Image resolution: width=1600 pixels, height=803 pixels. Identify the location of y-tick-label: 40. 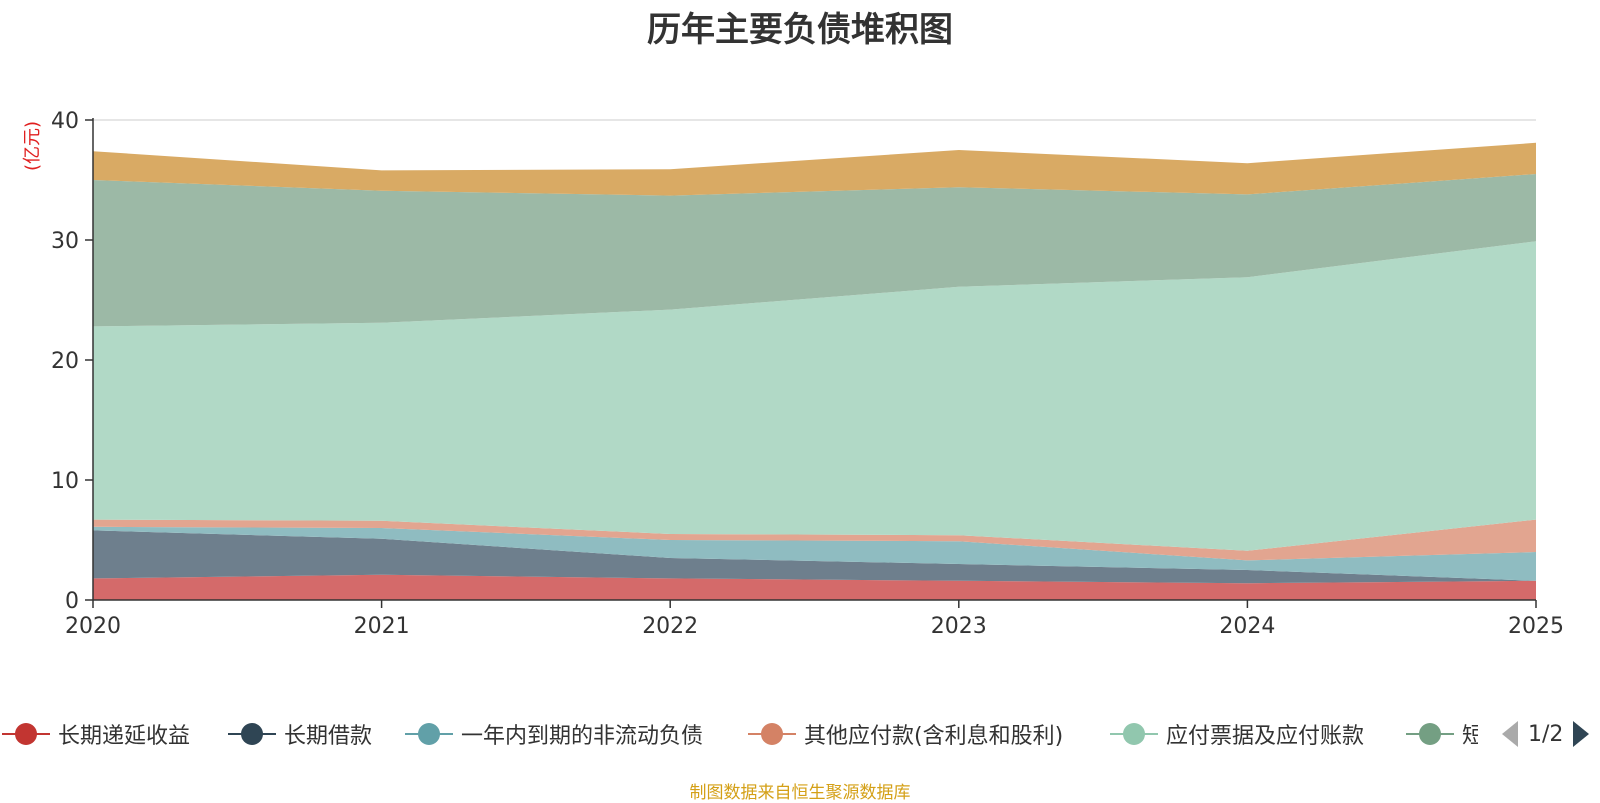
(65, 121).